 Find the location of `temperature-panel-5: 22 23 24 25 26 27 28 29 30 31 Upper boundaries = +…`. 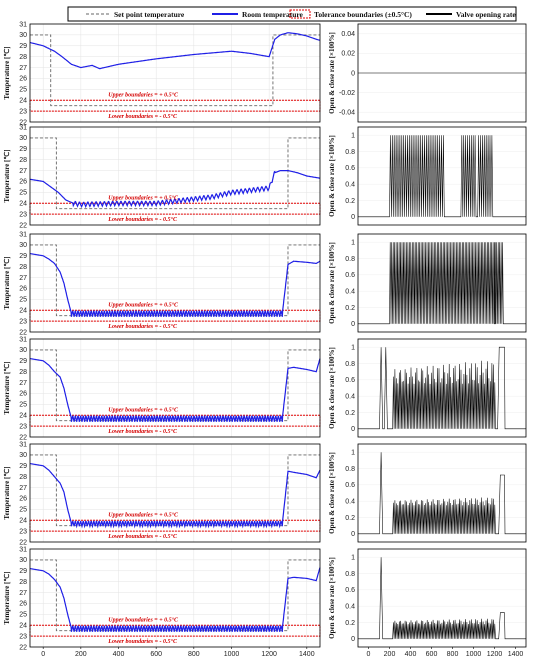

temperature-panel-5: 22 23 24 25 26 27 28 29 30 31 Upper boundaries = +… is located at coordinates (162, 493).